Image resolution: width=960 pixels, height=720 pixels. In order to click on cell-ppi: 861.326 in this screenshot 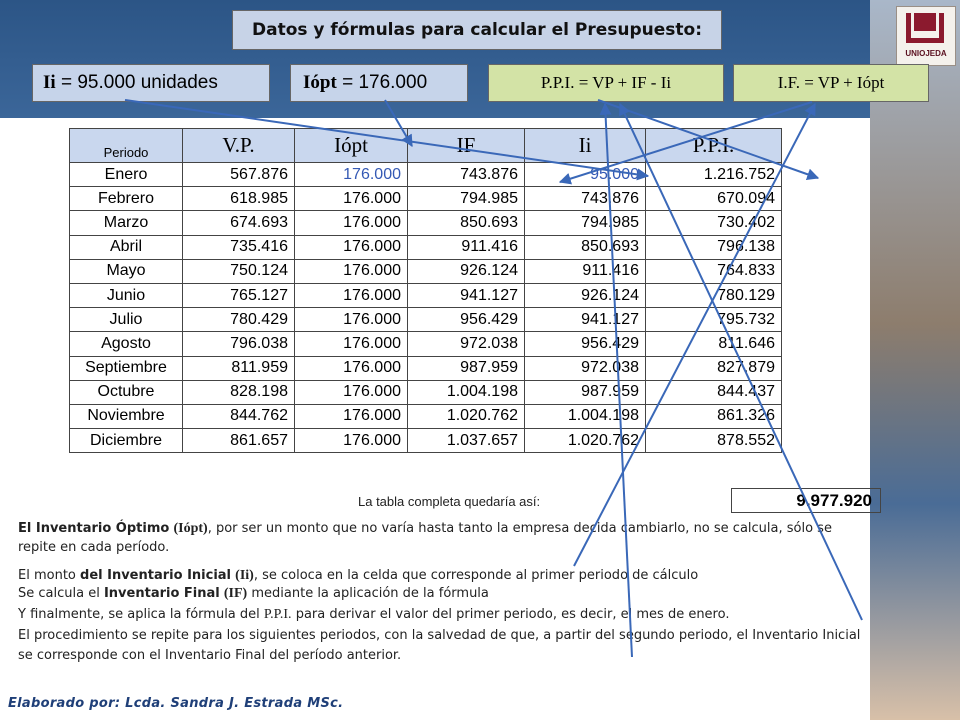, I will do `click(713, 416)`.